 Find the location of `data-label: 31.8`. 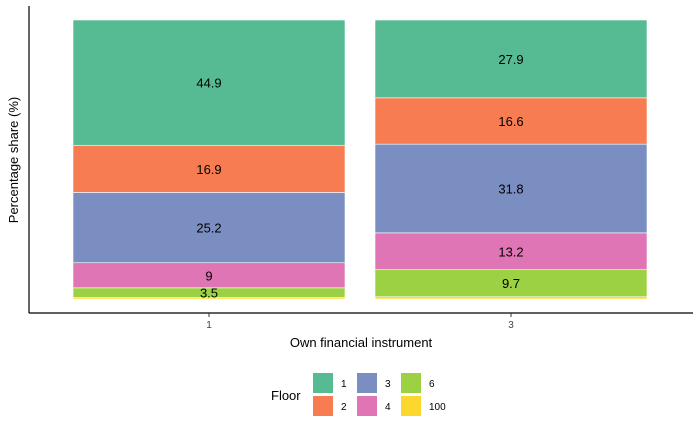

data-label: 31.8 is located at coordinates (510, 189).